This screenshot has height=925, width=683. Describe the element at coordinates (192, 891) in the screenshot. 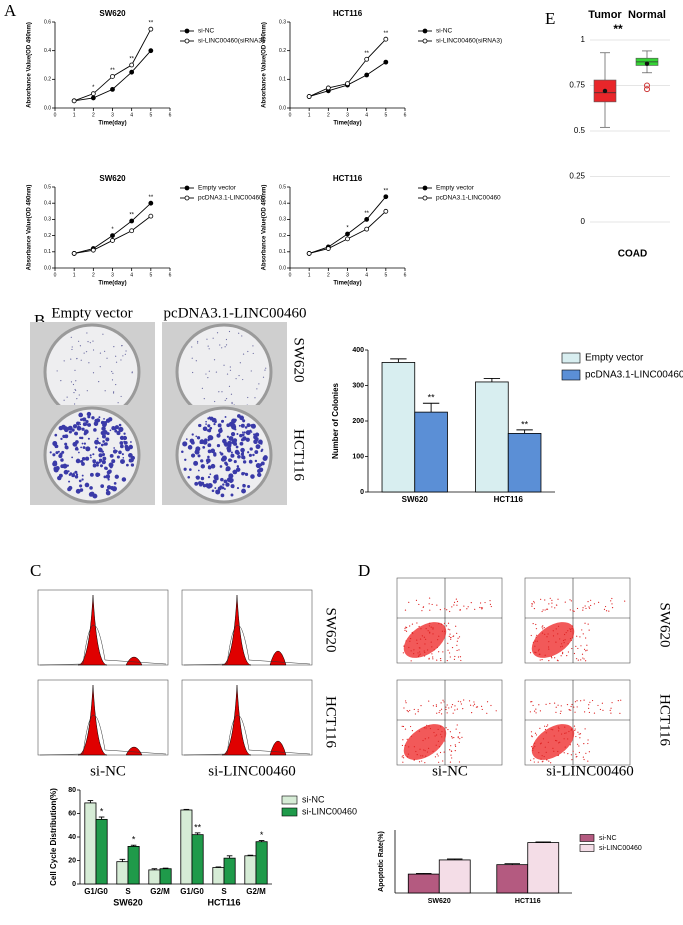

I see `x-tick-label: G1/G0` at that location.